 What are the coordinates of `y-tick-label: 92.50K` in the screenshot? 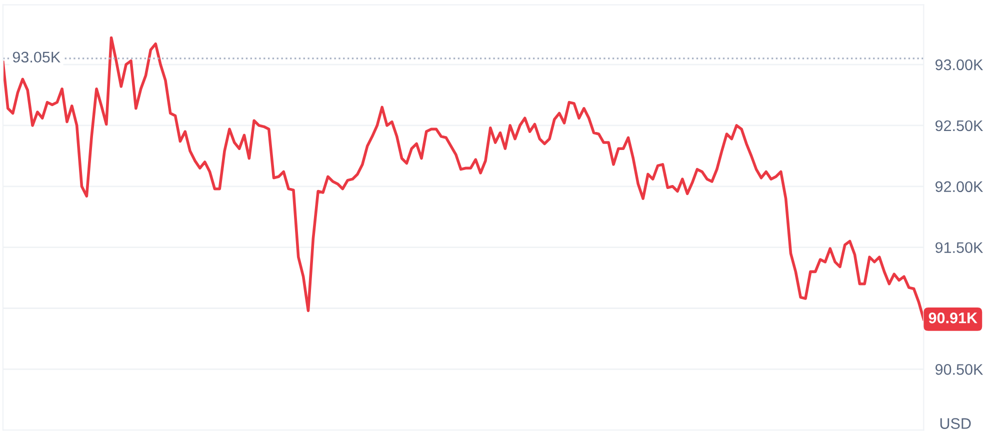 It's located at (959, 126).